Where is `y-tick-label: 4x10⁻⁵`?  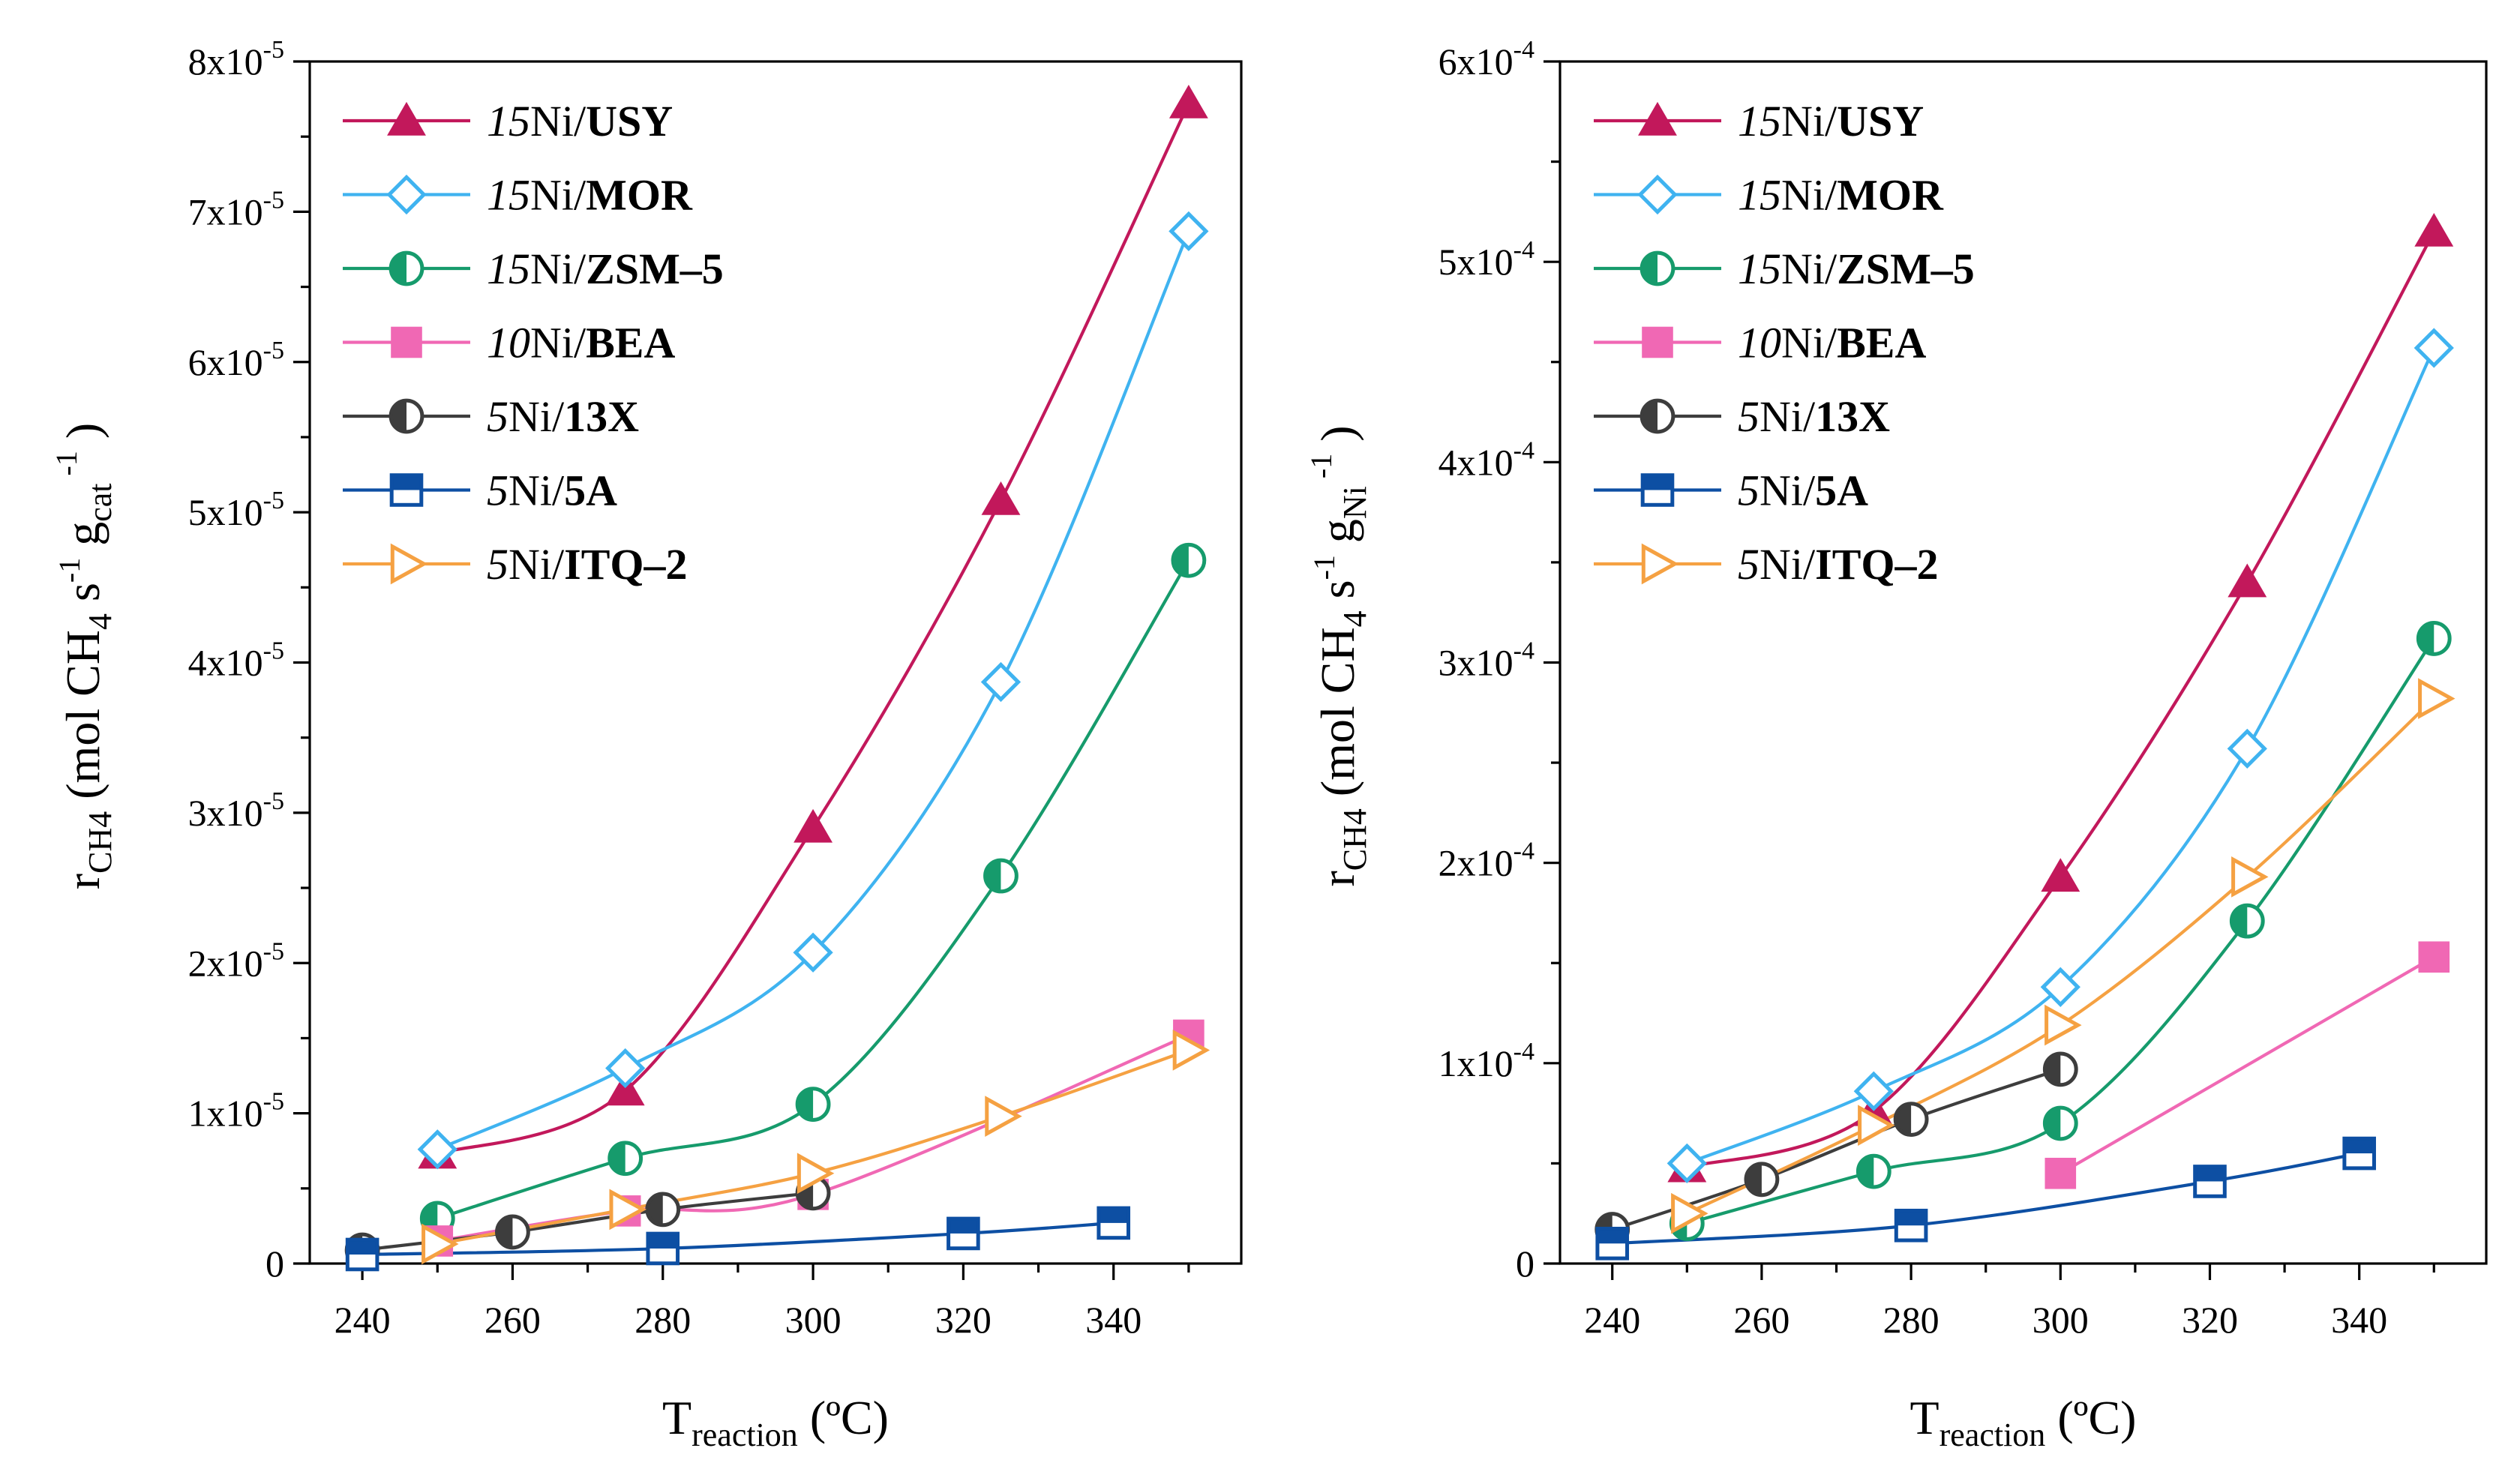
y-tick-label: 4x10⁻⁵ is located at coordinates (236, 660).